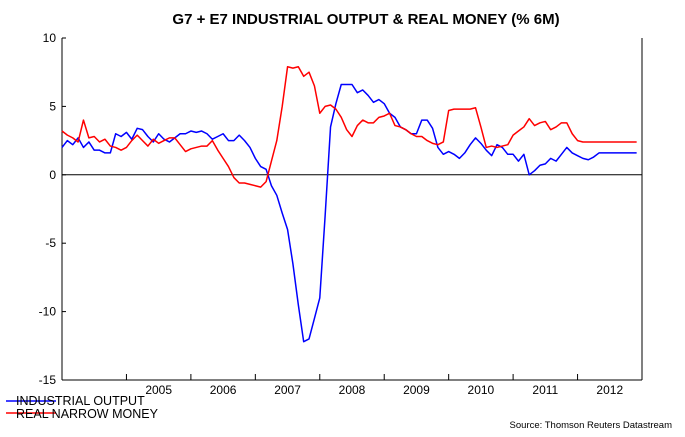 This screenshot has width=685, height=437. What do you see at coordinates (52, 106) in the screenshot?
I see `y-tick-label: 5` at bounding box center [52, 106].